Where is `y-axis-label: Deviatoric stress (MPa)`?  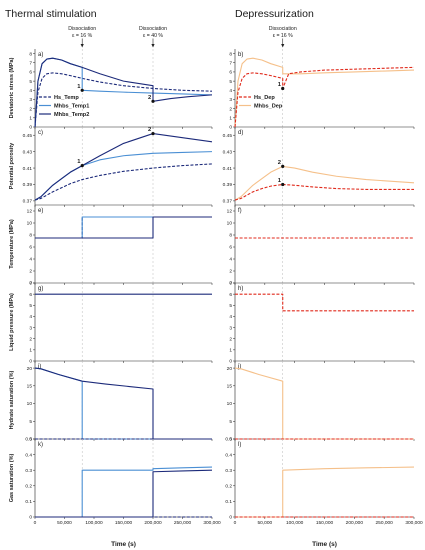
y-axis-label: Deviatoric stress (MPa) is located at coordinates (12, 87).